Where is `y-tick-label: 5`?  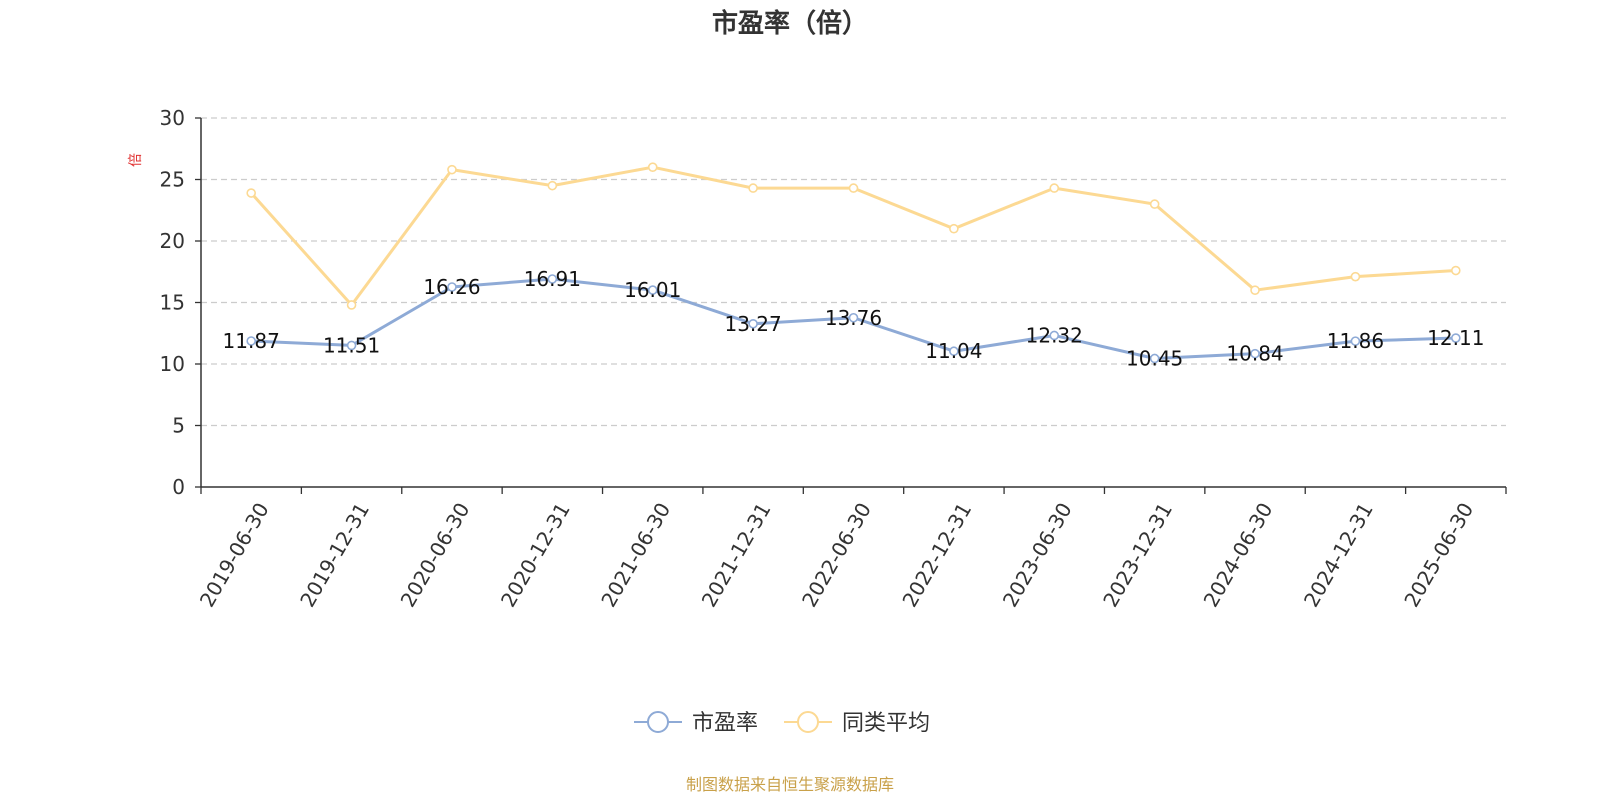
y-tick-label: 5 is located at coordinates (178, 426).